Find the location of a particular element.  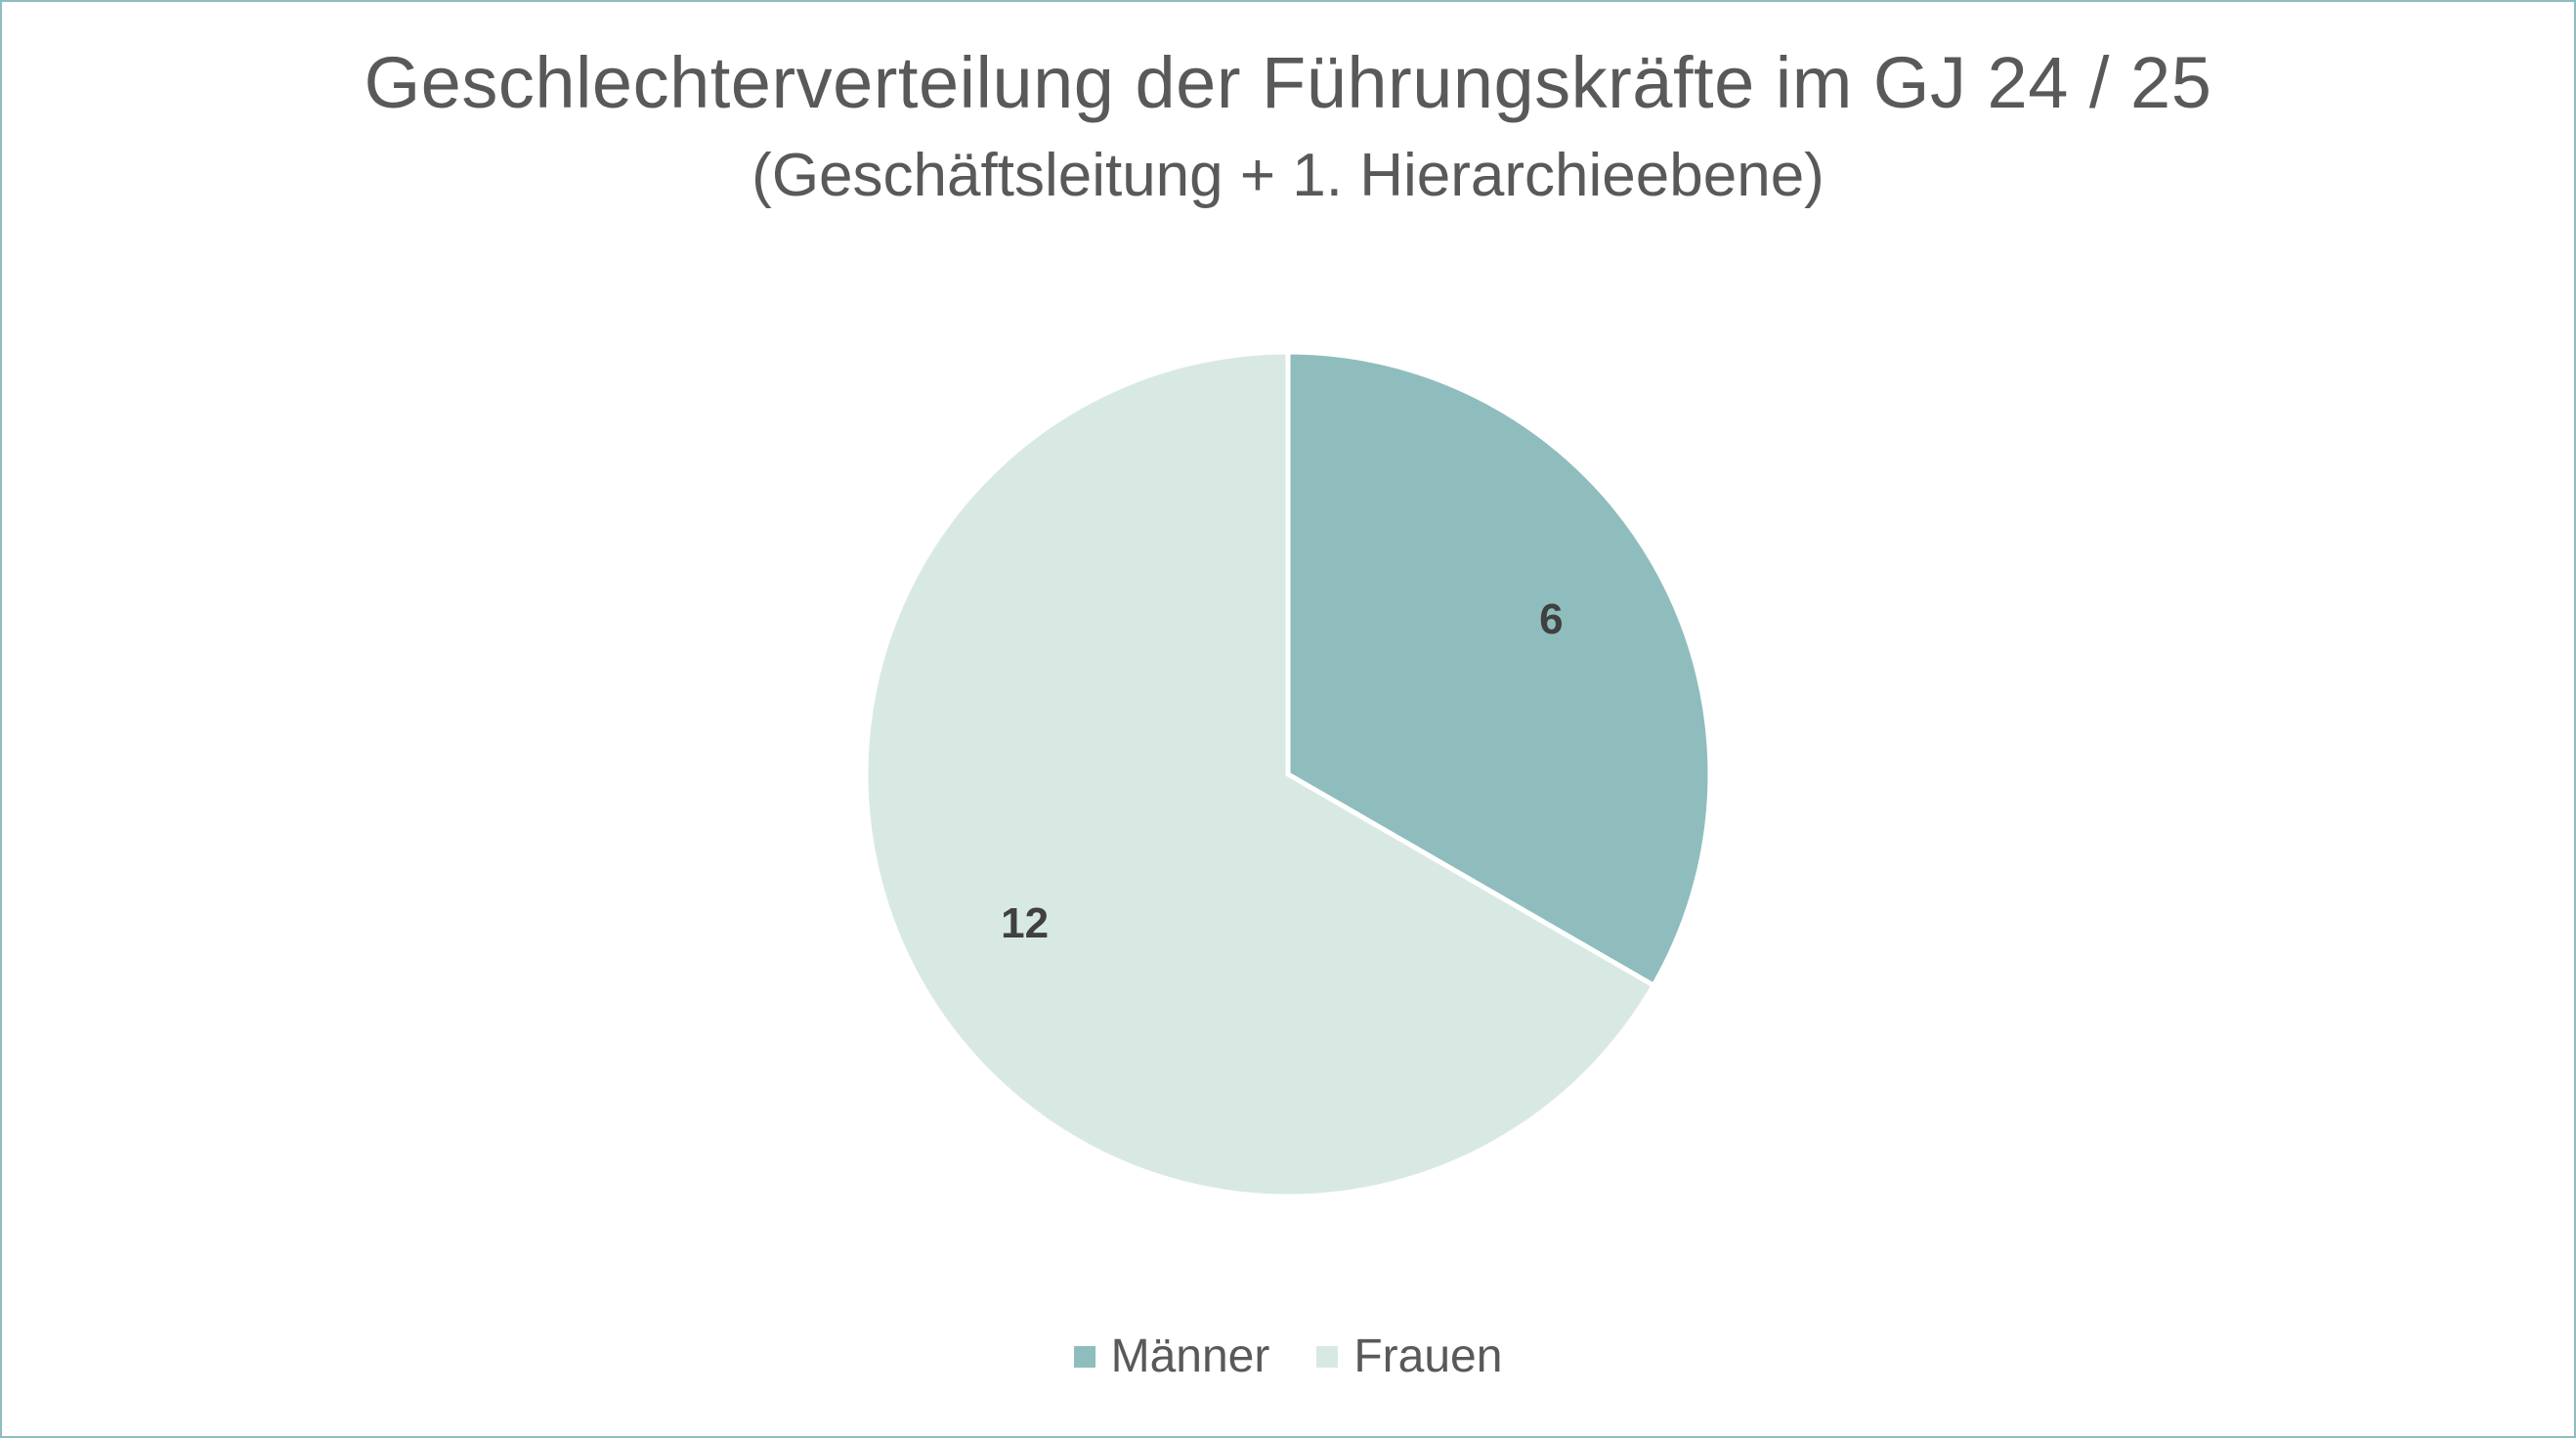

pie-data-labels: 6 12 is located at coordinates (1282, 771).